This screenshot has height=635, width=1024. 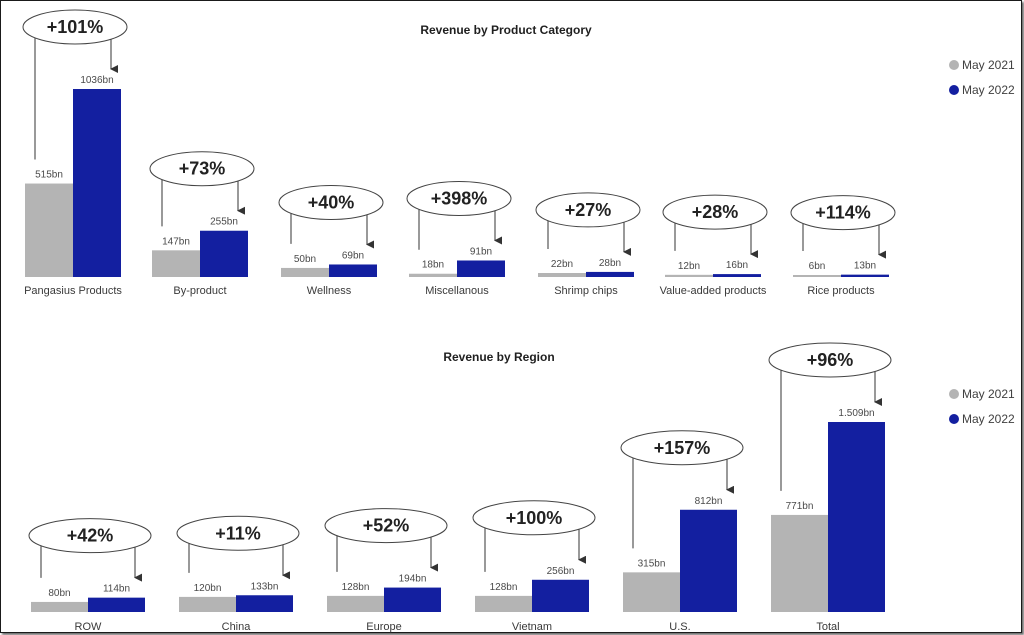 I want to click on data-label: 147bn, so click(x=176, y=241).